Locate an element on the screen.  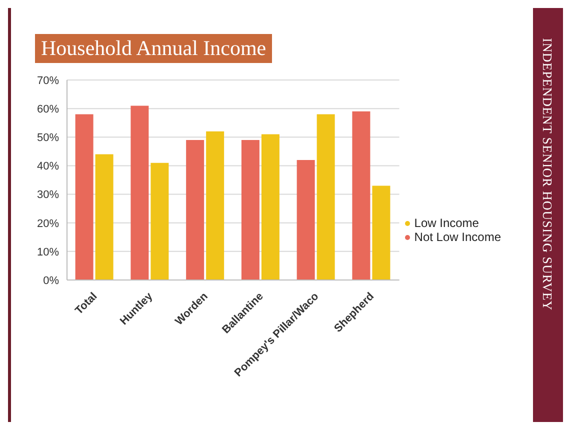
y-tick-label: 30% is located at coordinates (48, 195).